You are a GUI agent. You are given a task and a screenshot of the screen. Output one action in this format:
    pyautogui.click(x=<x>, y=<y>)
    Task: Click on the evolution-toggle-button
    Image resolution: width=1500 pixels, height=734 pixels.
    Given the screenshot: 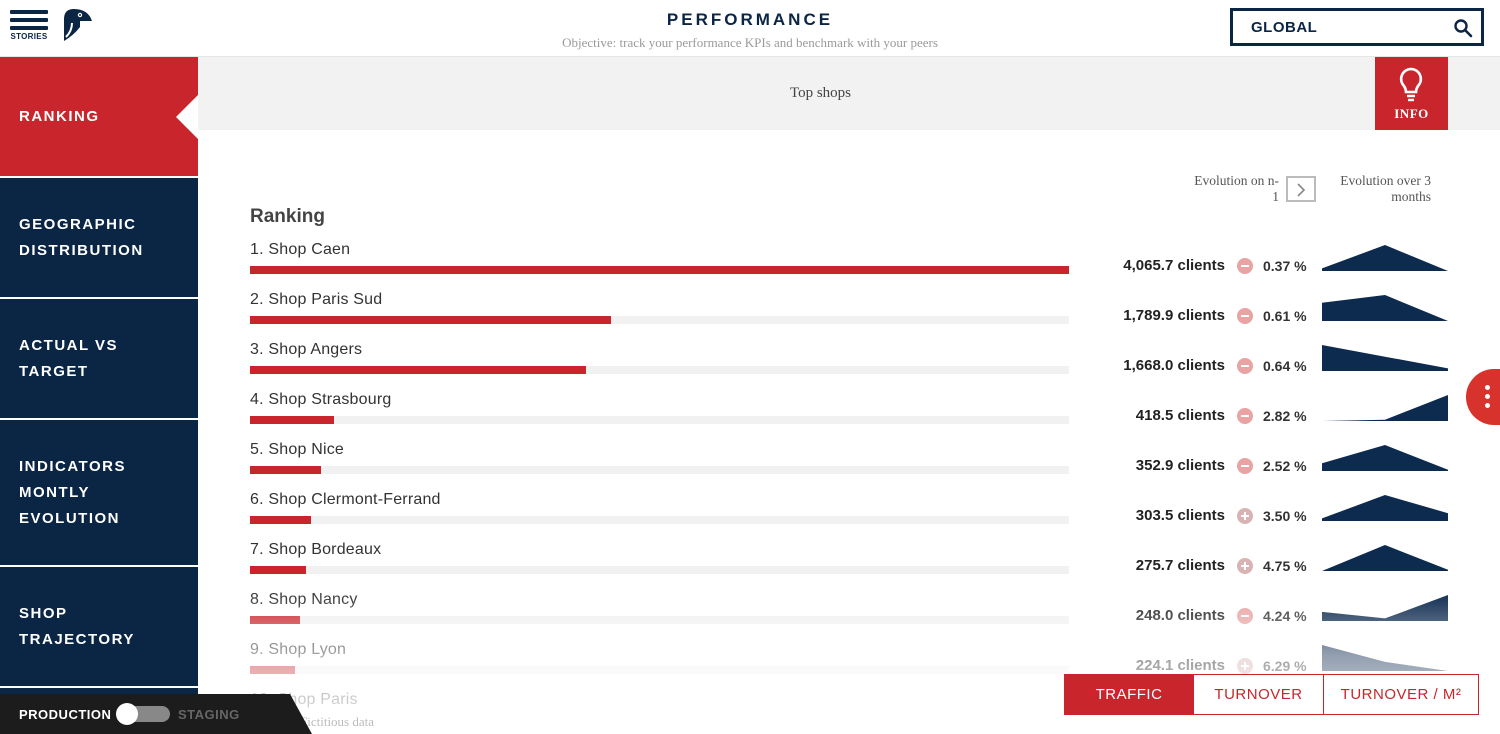 What is the action you would take?
    pyautogui.click(x=1301, y=189)
    